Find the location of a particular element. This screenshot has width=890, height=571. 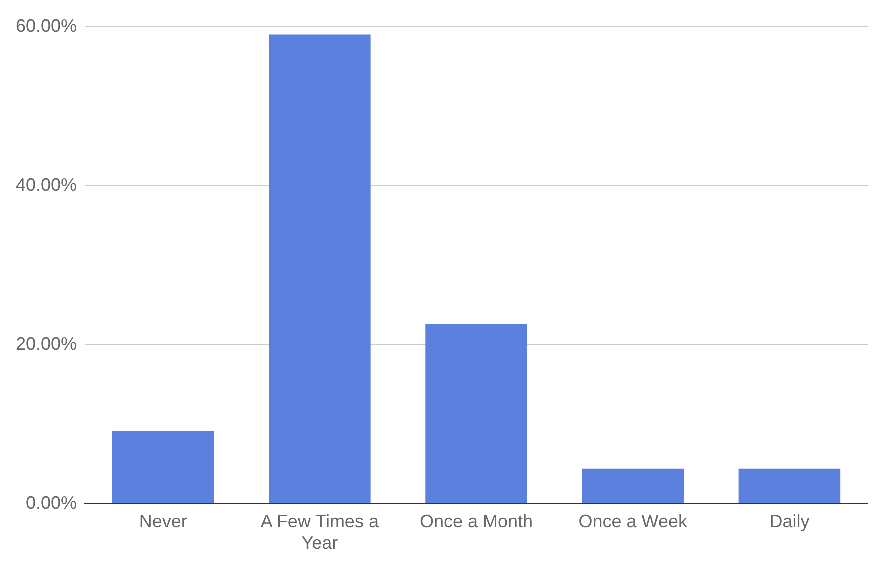

x-tick-label: Once a Month is located at coordinates (477, 522).